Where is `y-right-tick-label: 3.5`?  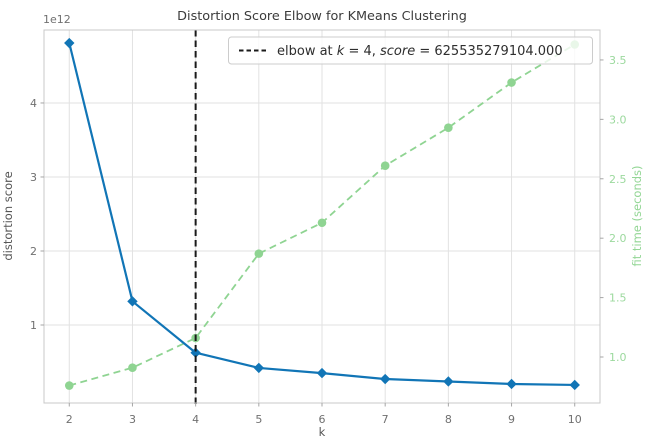
y-right-tick-label: 3.5 is located at coordinates (618, 60).